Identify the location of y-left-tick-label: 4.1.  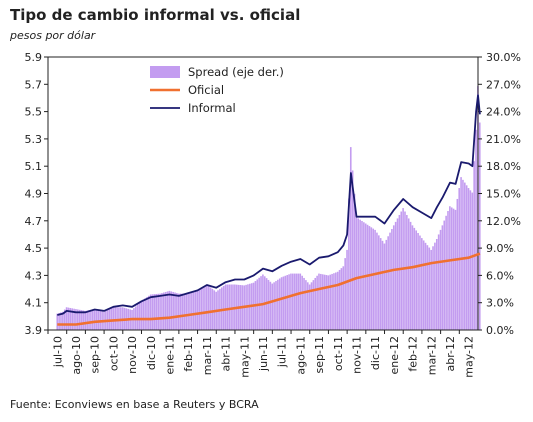
(34, 303).